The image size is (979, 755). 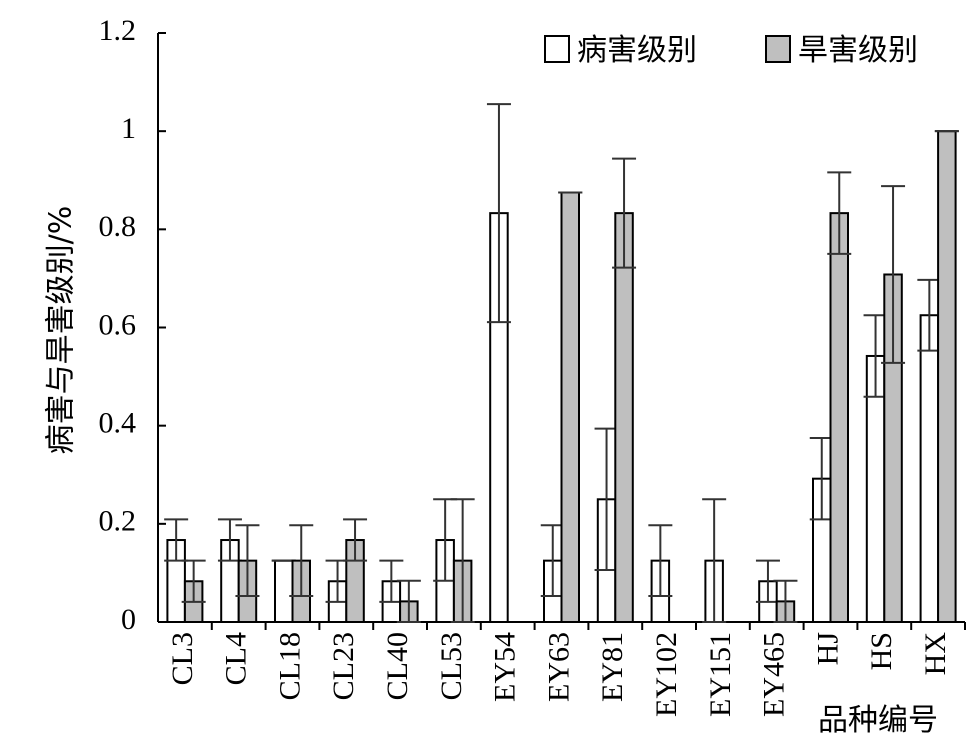 I want to click on y-tick-label: 0, so click(x=128, y=619).